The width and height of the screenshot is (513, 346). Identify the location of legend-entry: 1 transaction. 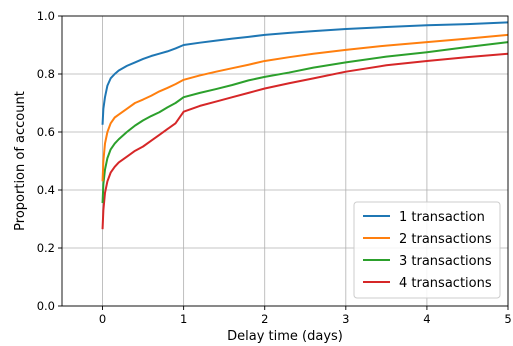
(442, 217).